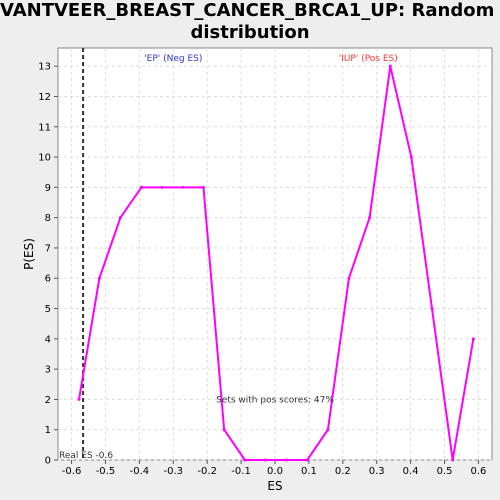 This screenshot has height=500, width=500. Describe the element at coordinates (309, 471) in the screenshot. I see `x-tick-label: 0.1` at that location.